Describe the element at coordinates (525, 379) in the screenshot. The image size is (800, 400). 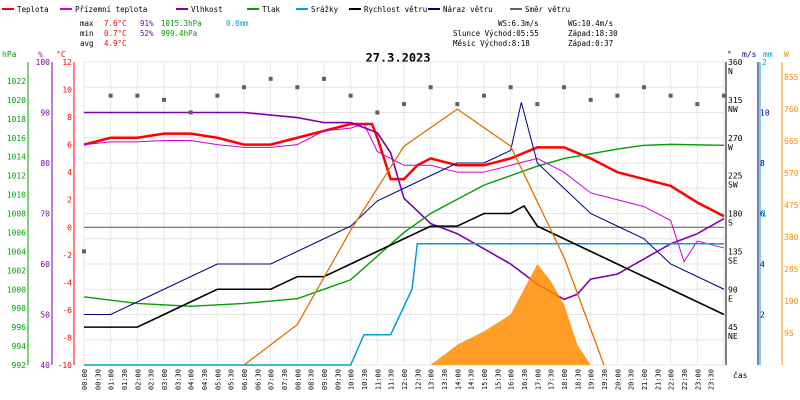
I see `x-tick-label: 16:30` at that location.